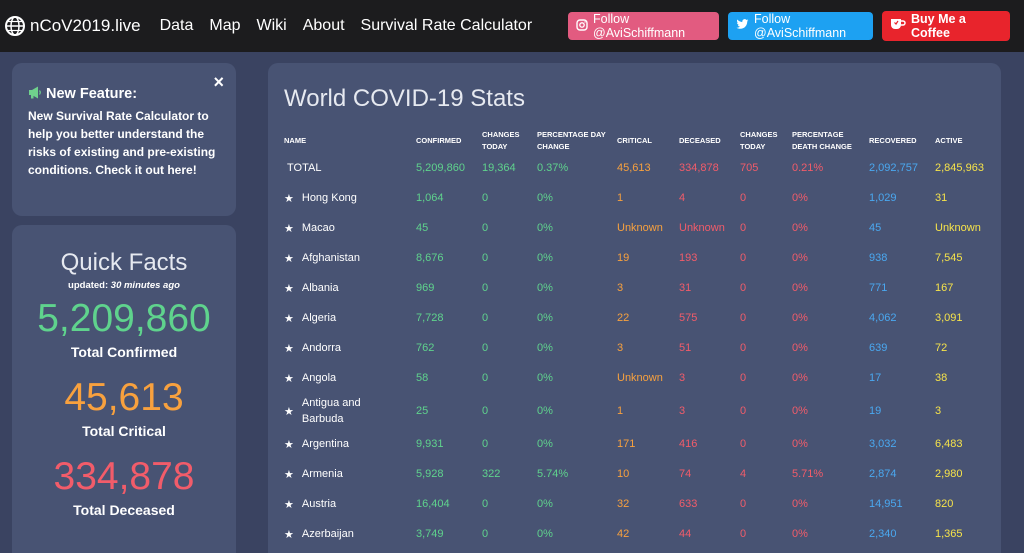 This screenshot has width=1024, height=553. I want to click on cell-deceased: 51, so click(685, 348).